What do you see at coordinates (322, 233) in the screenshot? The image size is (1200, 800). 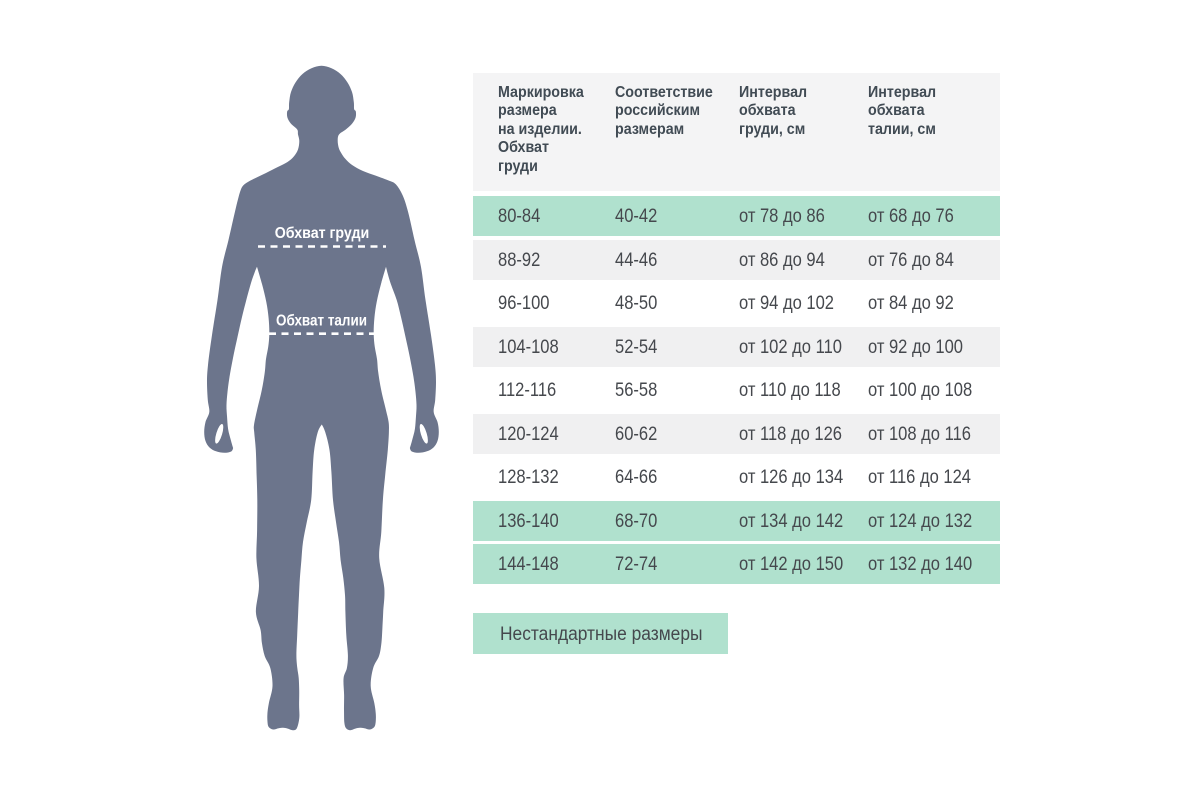 I see `svg-text: Обхват груди` at bounding box center [322, 233].